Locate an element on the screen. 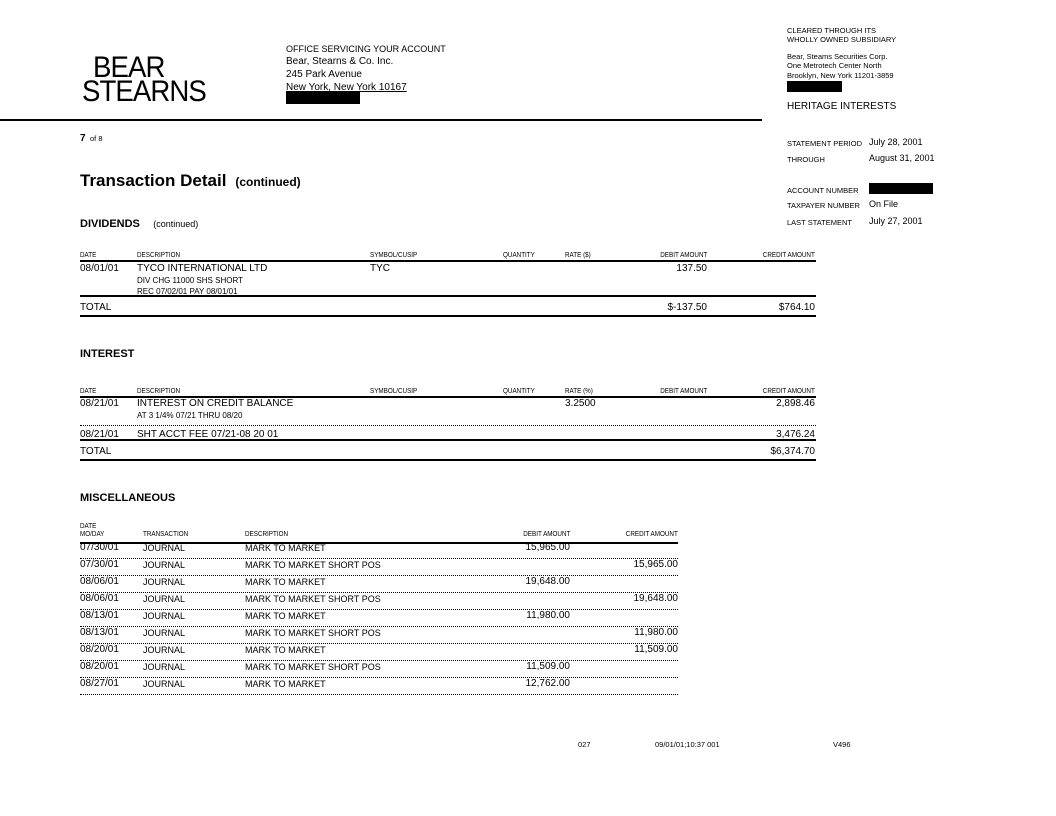 The height and width of the screenshot is (816, 1056). office-city: New York, New York 10167 is located at coordinates (346, 87).